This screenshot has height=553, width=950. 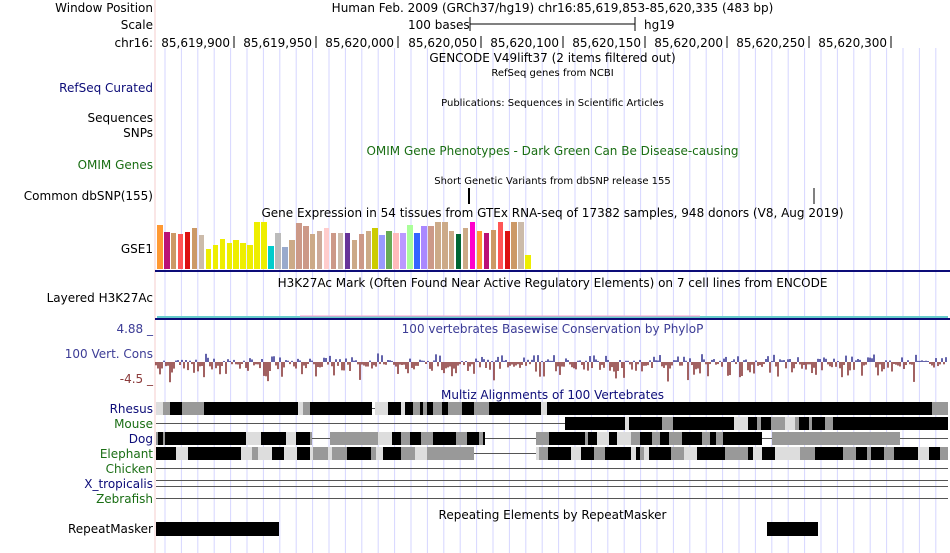 I want to click on refseq-curated-label: RefSeq Curated, so click(x=106, y=88).